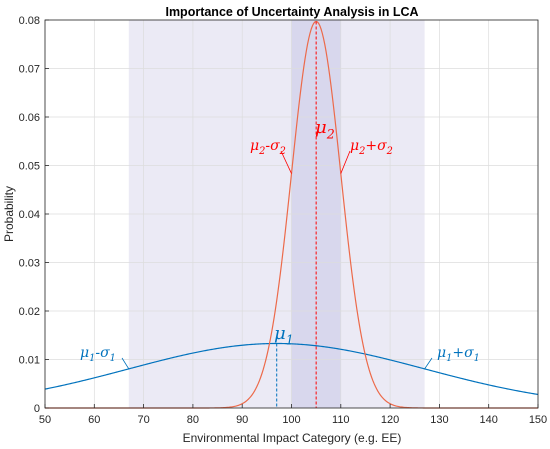  Describe the element at coordinates (143, 420) in the screenshot. I see `x-tick-label: 70` at that location.